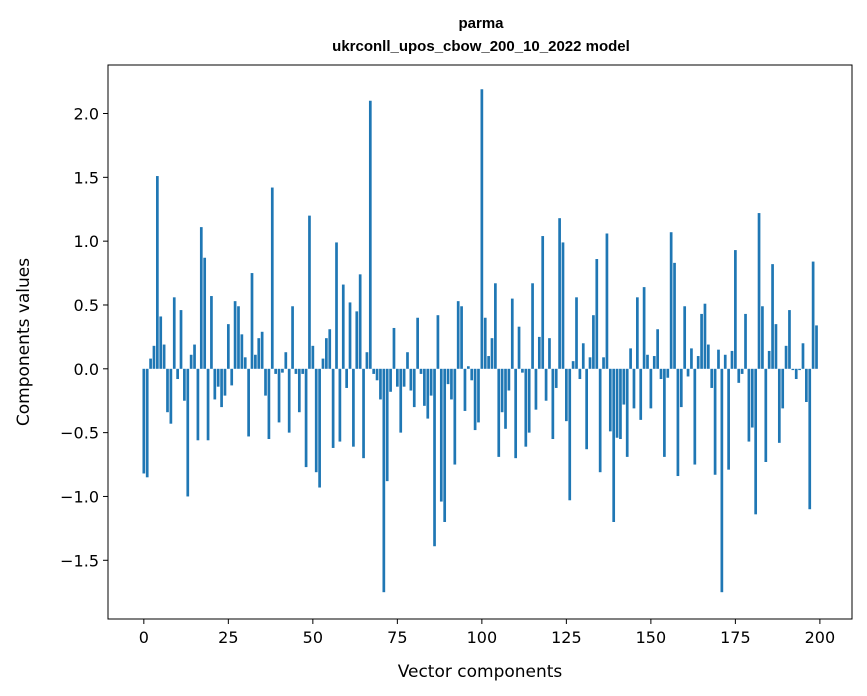 The height and width of the screenshot is (696, 867). What do you see at coordinates (566, 637) in the screenshot?
I see `x-tick-label: 125` at bounding box center [566, 637].